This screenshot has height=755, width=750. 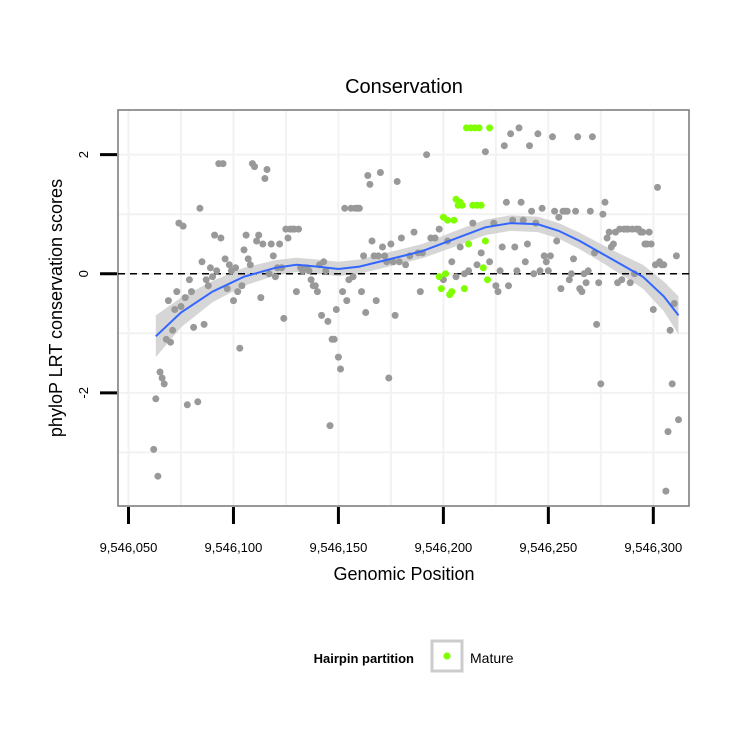 What do you see at coordinates (83, 273) in the screenshot?
I see `y-tick-label: 0` at bounding box center [83, 273].